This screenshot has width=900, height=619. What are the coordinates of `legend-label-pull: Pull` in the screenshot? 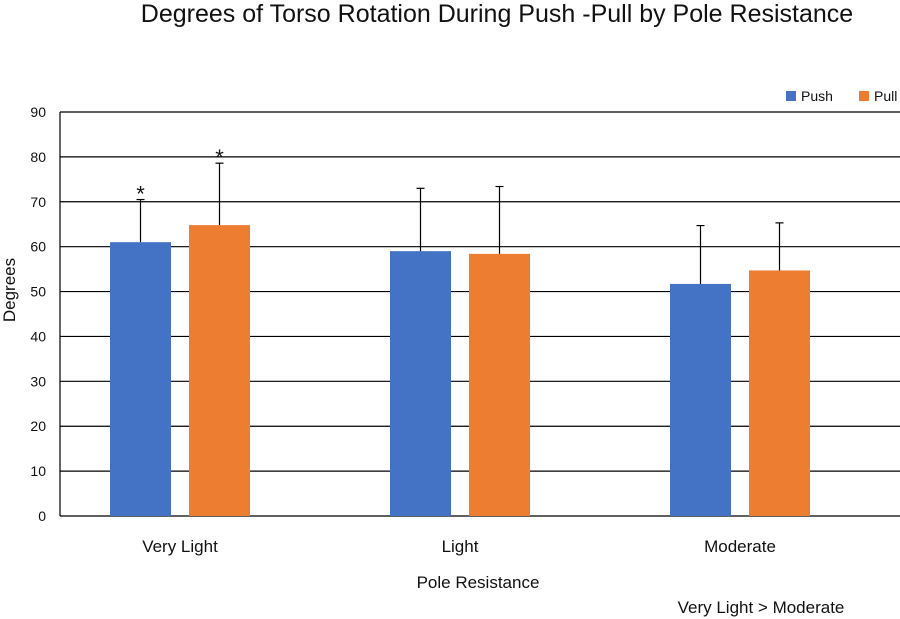 It's located at (885, 96).